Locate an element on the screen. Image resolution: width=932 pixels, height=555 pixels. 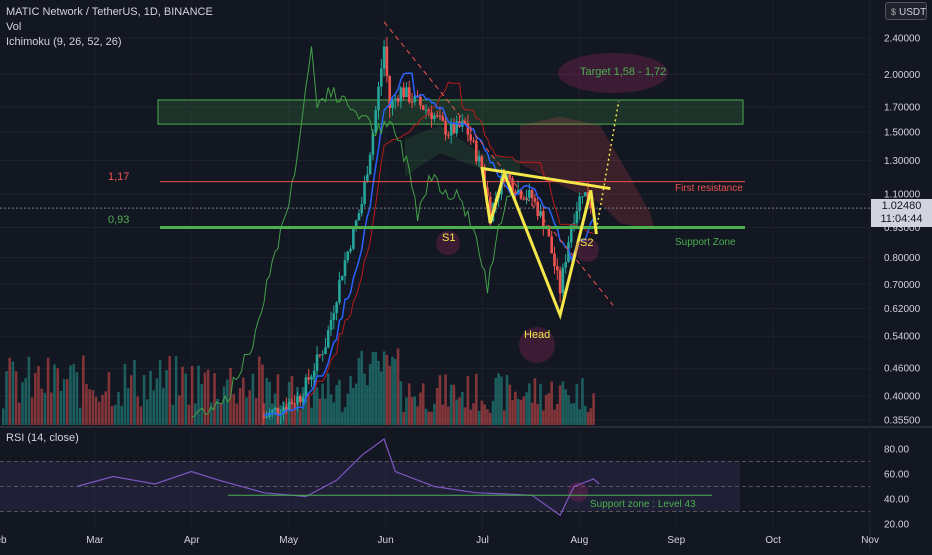
rsi-indicator-label: RSI (14, close) is located at coordinates (42, 438).